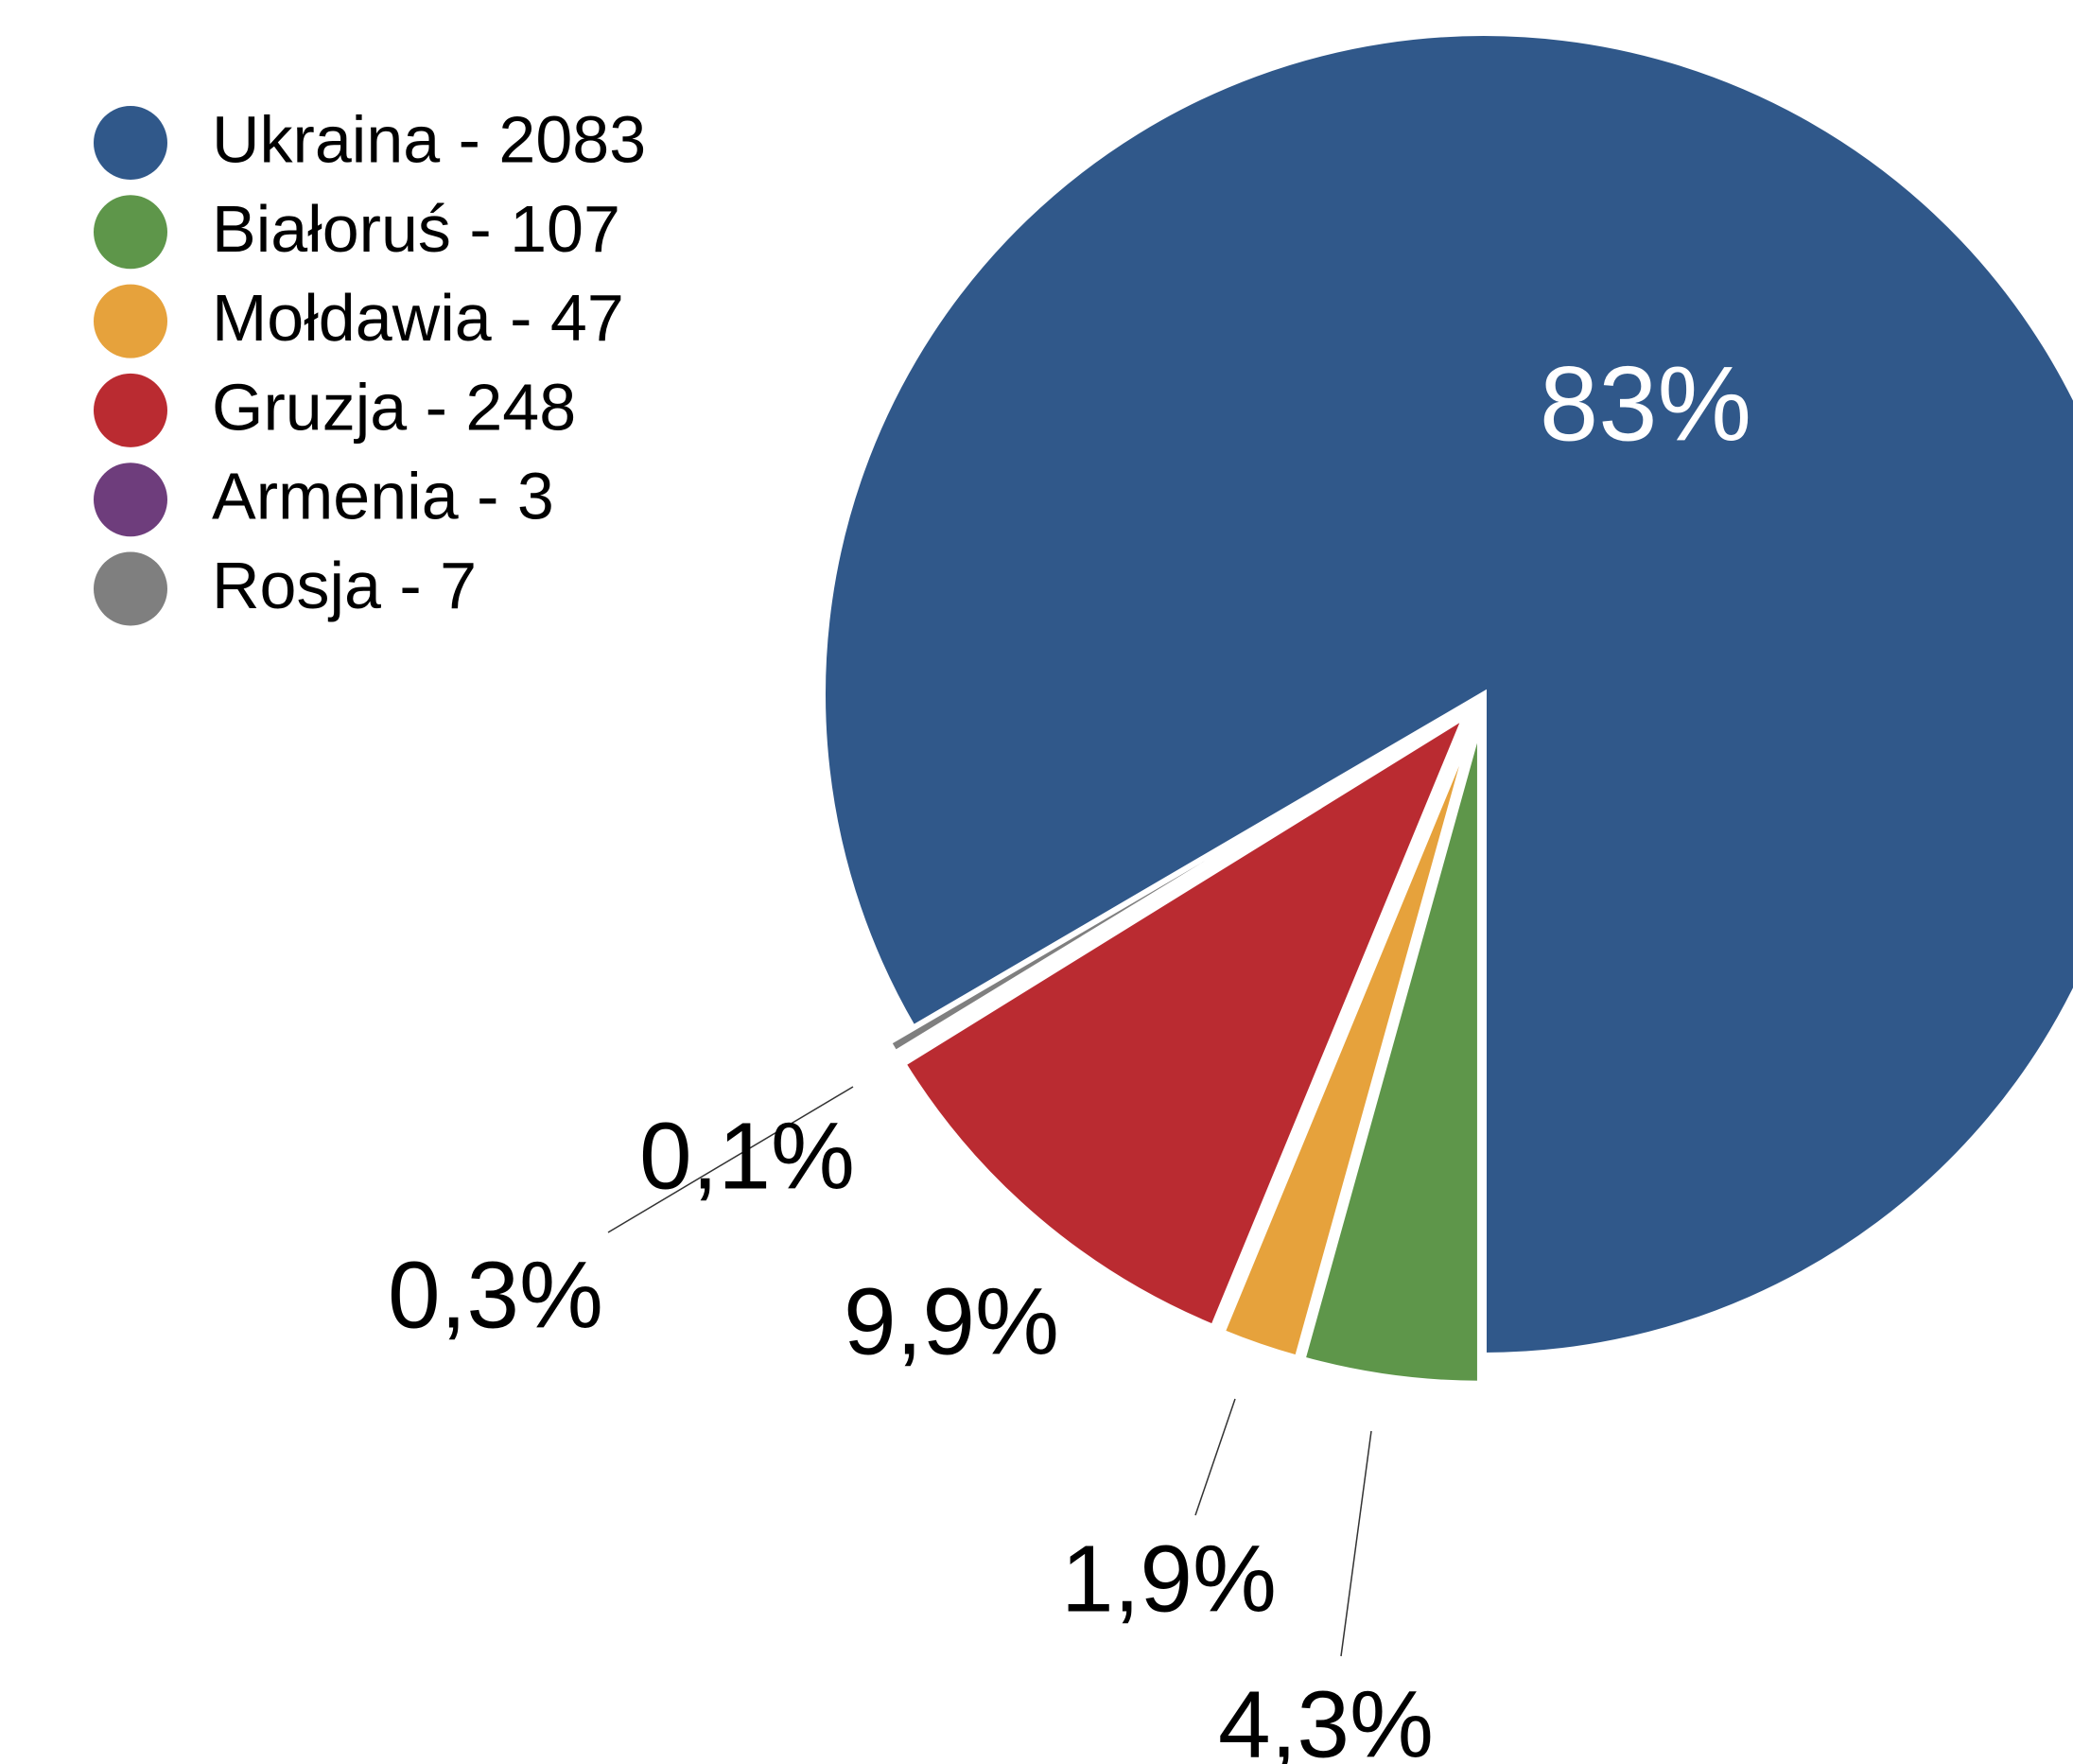 Image resolution: width=2073 pixels, height=1764 pixels. Describe the element at coordinates (1326, 1717) in the screenshot. I see `data-label: 4,3%` at that location.